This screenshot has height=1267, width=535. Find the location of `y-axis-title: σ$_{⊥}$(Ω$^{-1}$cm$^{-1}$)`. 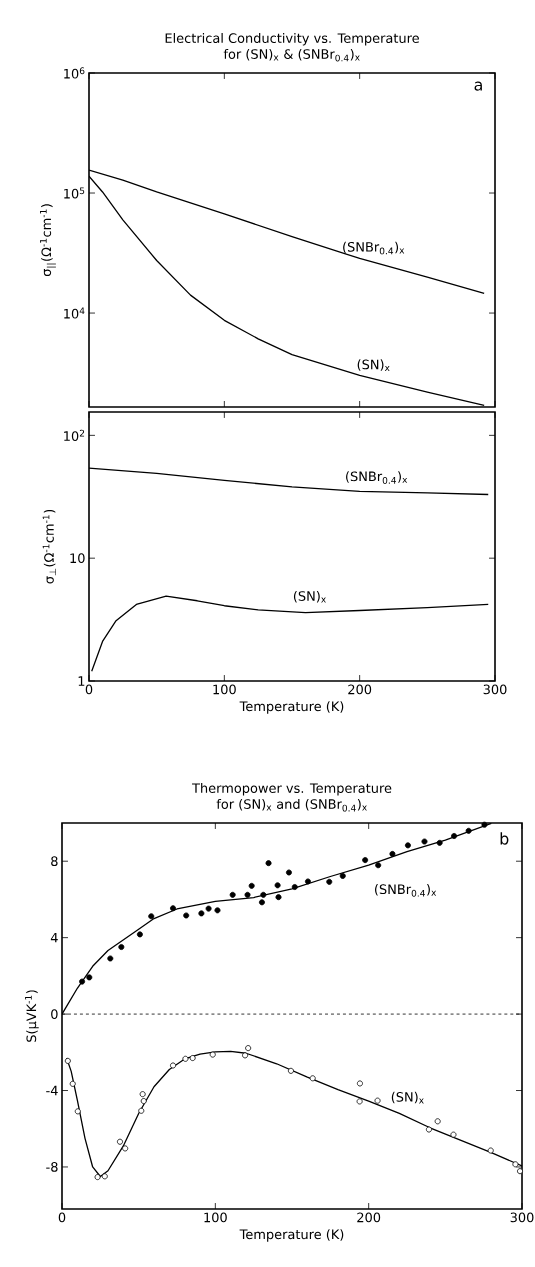

y-axis-title: σ$_{⊥}$(Ω$^{-1}$cm$^{-1}$) is located at coordinates (49, 546).